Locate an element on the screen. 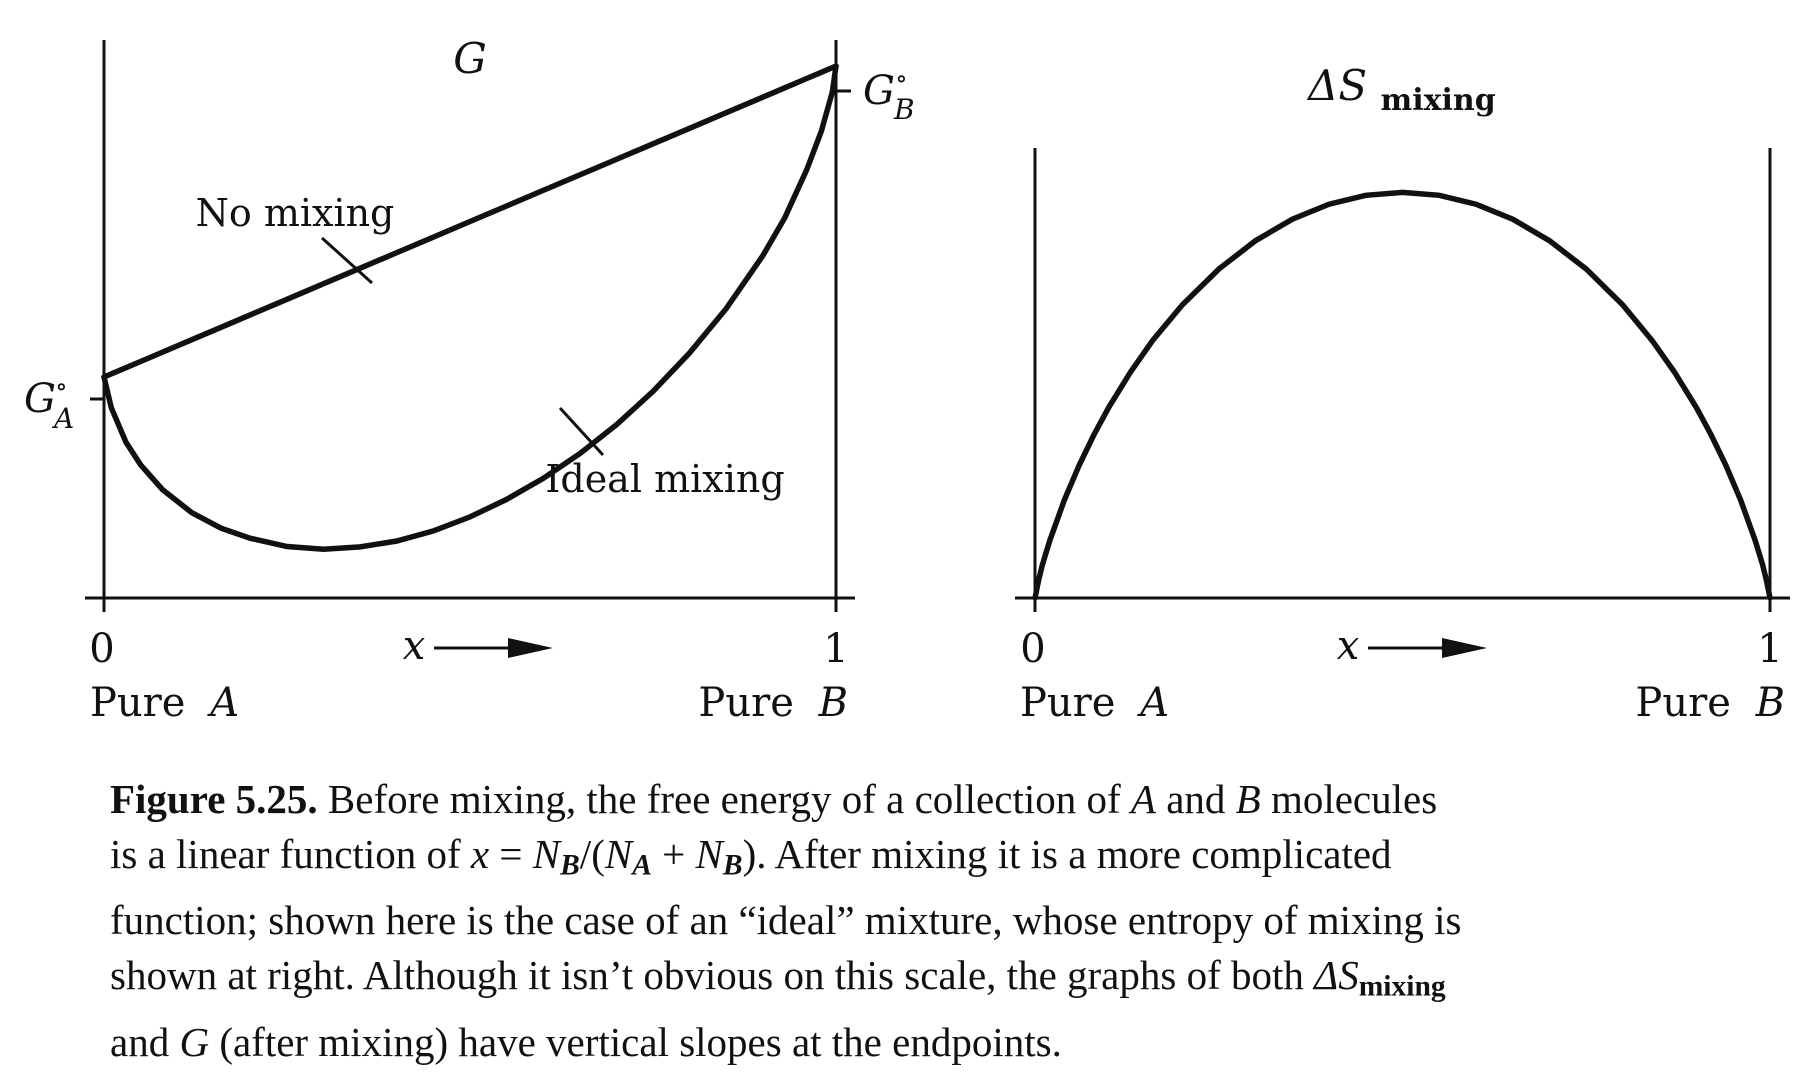 This screenshot has height=1075, width=1807. right-pure-a-var: A is located at coordinates (1152, 703).